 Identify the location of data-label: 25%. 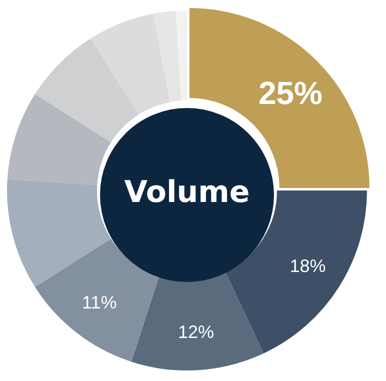
(290, 92).